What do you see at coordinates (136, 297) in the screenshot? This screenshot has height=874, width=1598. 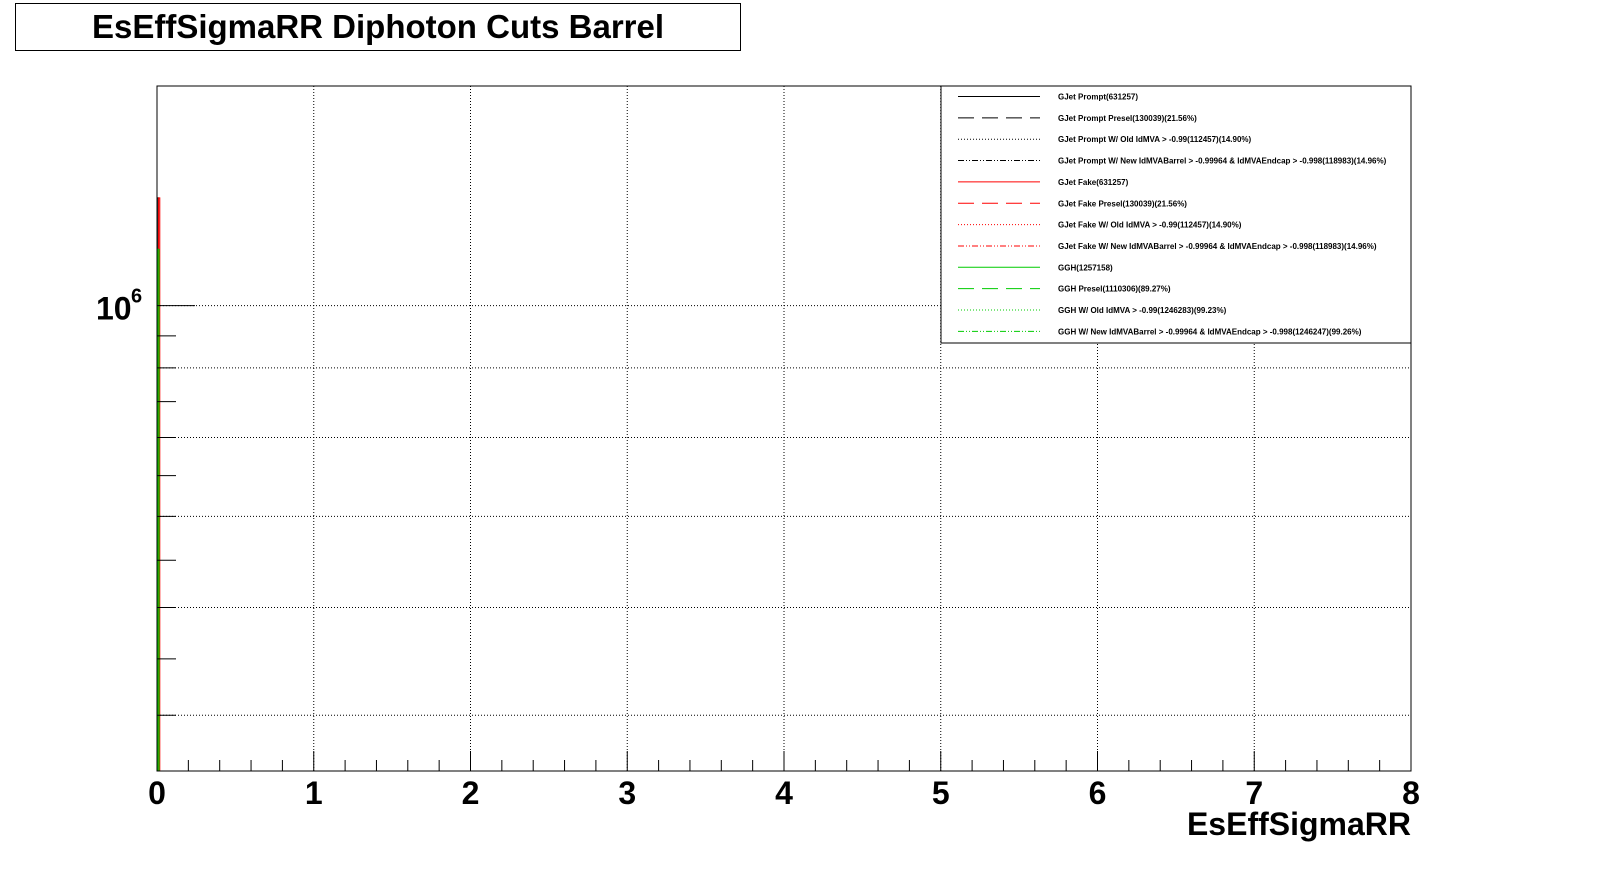 I see `y-tick-label-exponent: 6` at bounding box center [136, 297].